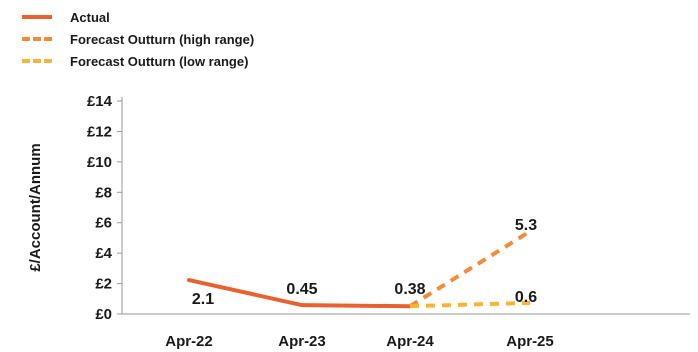 The width and height of the screenshot is (698, 352). What do you see at coordinates (37, 17) in the screenshot?
I see `legend-swatch-actual` at bounding box center [37, 17].